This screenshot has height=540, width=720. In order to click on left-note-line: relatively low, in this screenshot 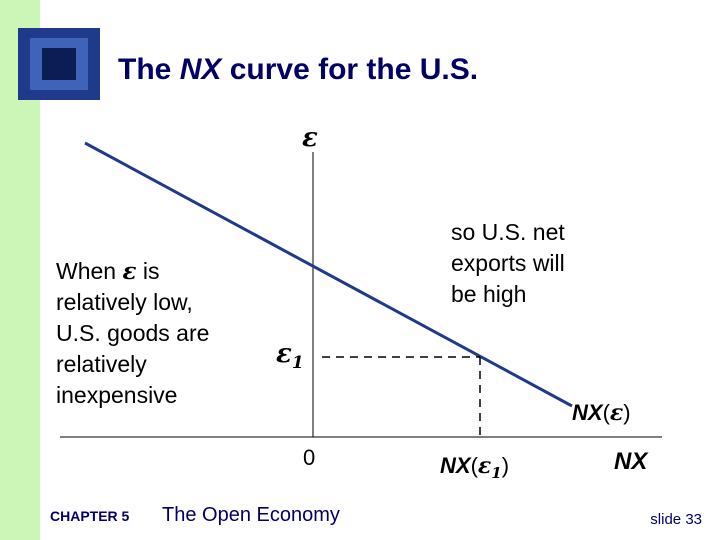, I will do `click(124, 302)`.